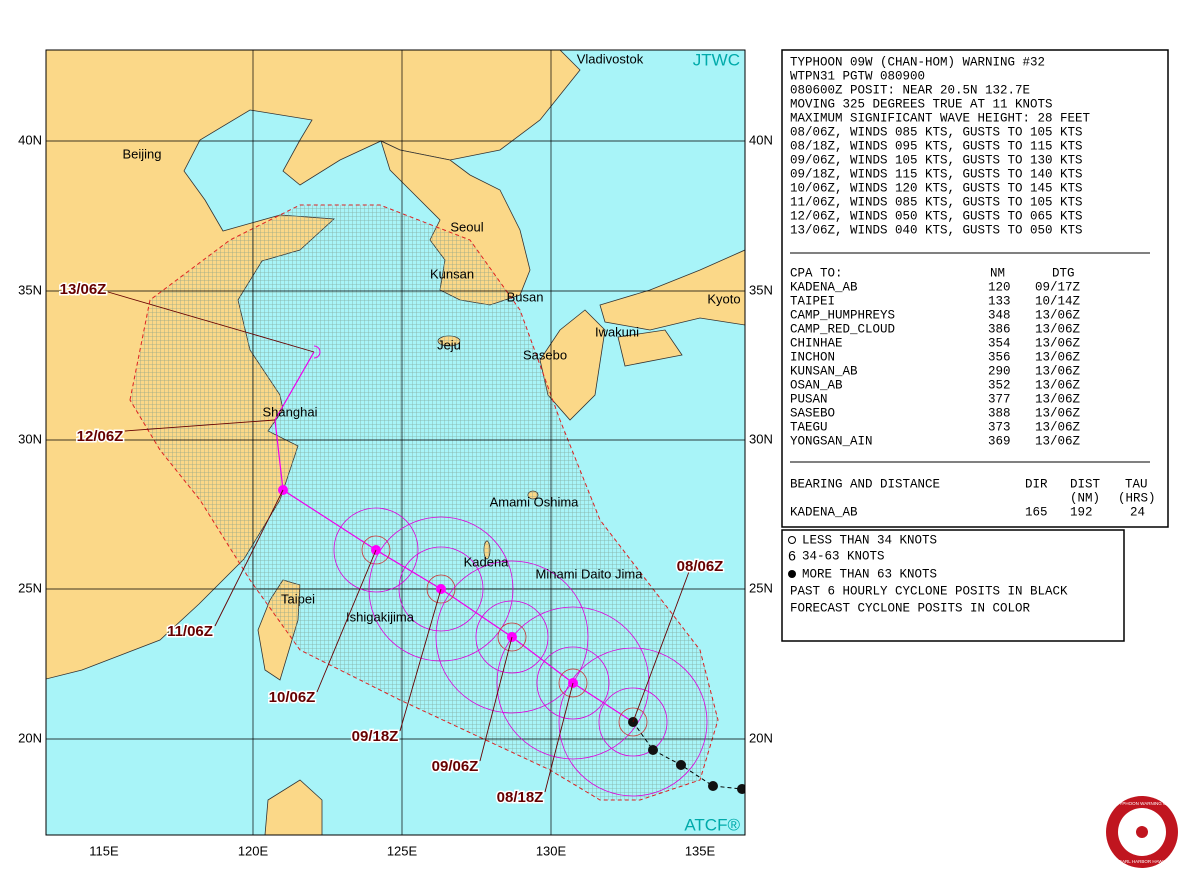 This screenshot has width=1183, height=893. I want to click on time-label: 09/06Z, so click(455, 766).